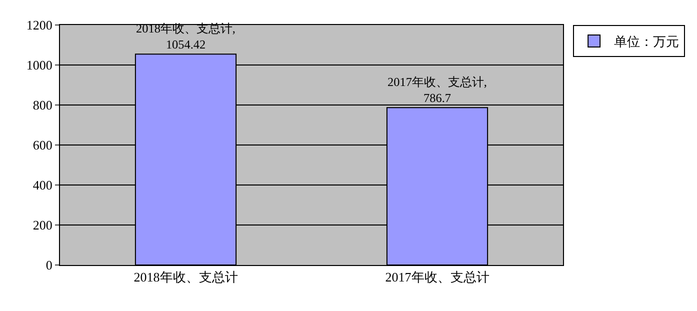 Image resolution: width=697 pixels, height=311 pixels. What do you see at coordinates (647, 42) in the screenshot?
I see `legend-label: 单位：万元` at bounding box center [647, 42].